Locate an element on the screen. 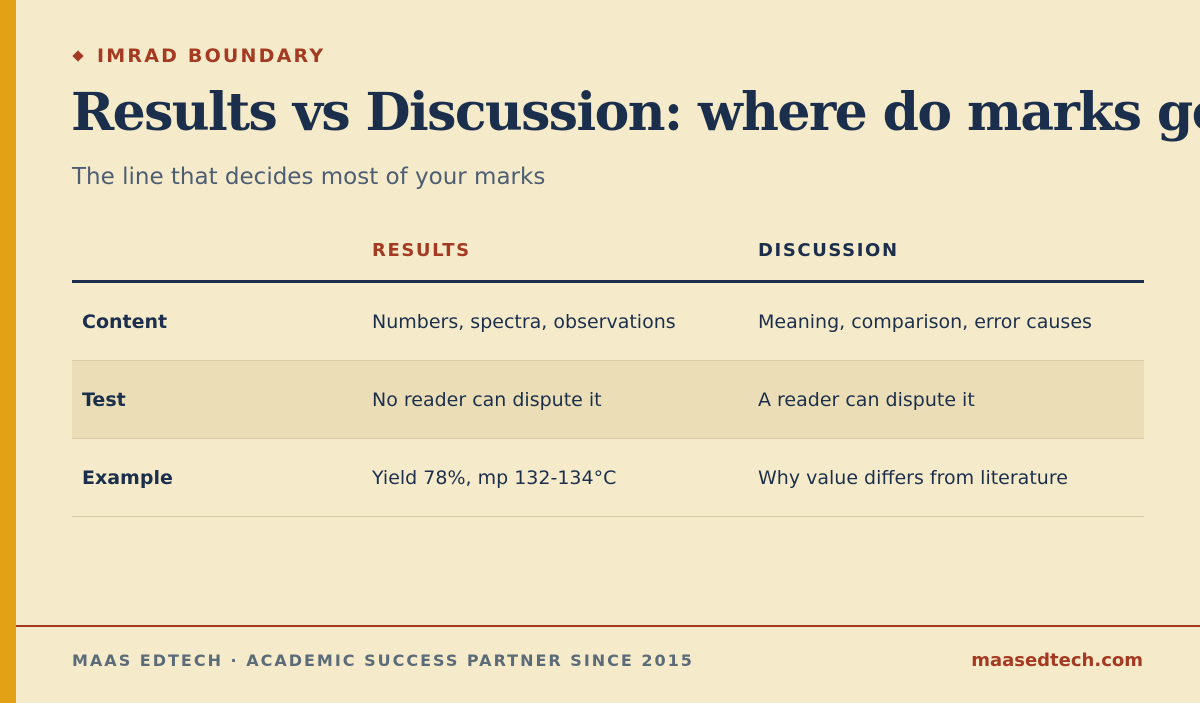  footer-divider is located at coordinates (608, 626).